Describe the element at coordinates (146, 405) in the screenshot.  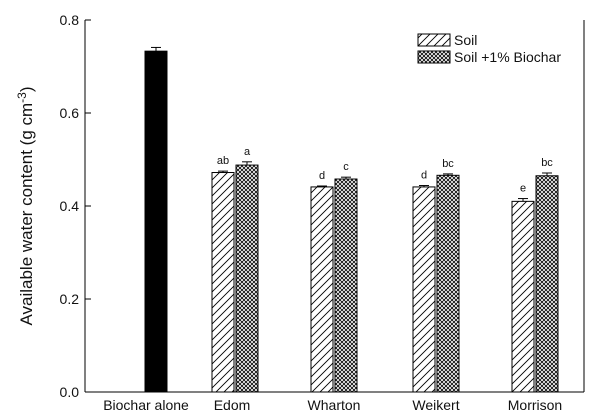
I see `x-tick-label: Biochar alone` at that location.